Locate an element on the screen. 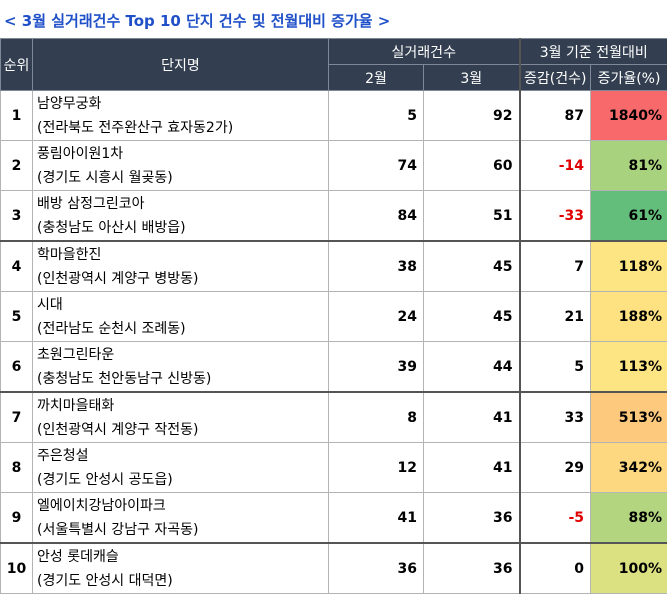  table-row: 2 풍림아이원1차 (경기도 시흥시 월곶동) 74 60 -14 81% is located at coordinates (333, 165).